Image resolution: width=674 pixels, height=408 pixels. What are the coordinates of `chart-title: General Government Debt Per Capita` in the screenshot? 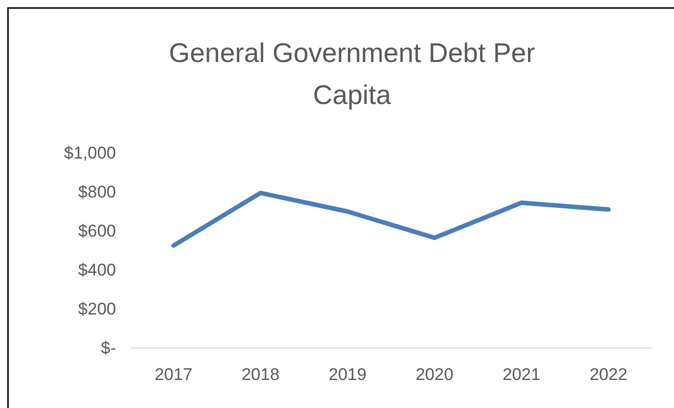 It's located at (352, 74).